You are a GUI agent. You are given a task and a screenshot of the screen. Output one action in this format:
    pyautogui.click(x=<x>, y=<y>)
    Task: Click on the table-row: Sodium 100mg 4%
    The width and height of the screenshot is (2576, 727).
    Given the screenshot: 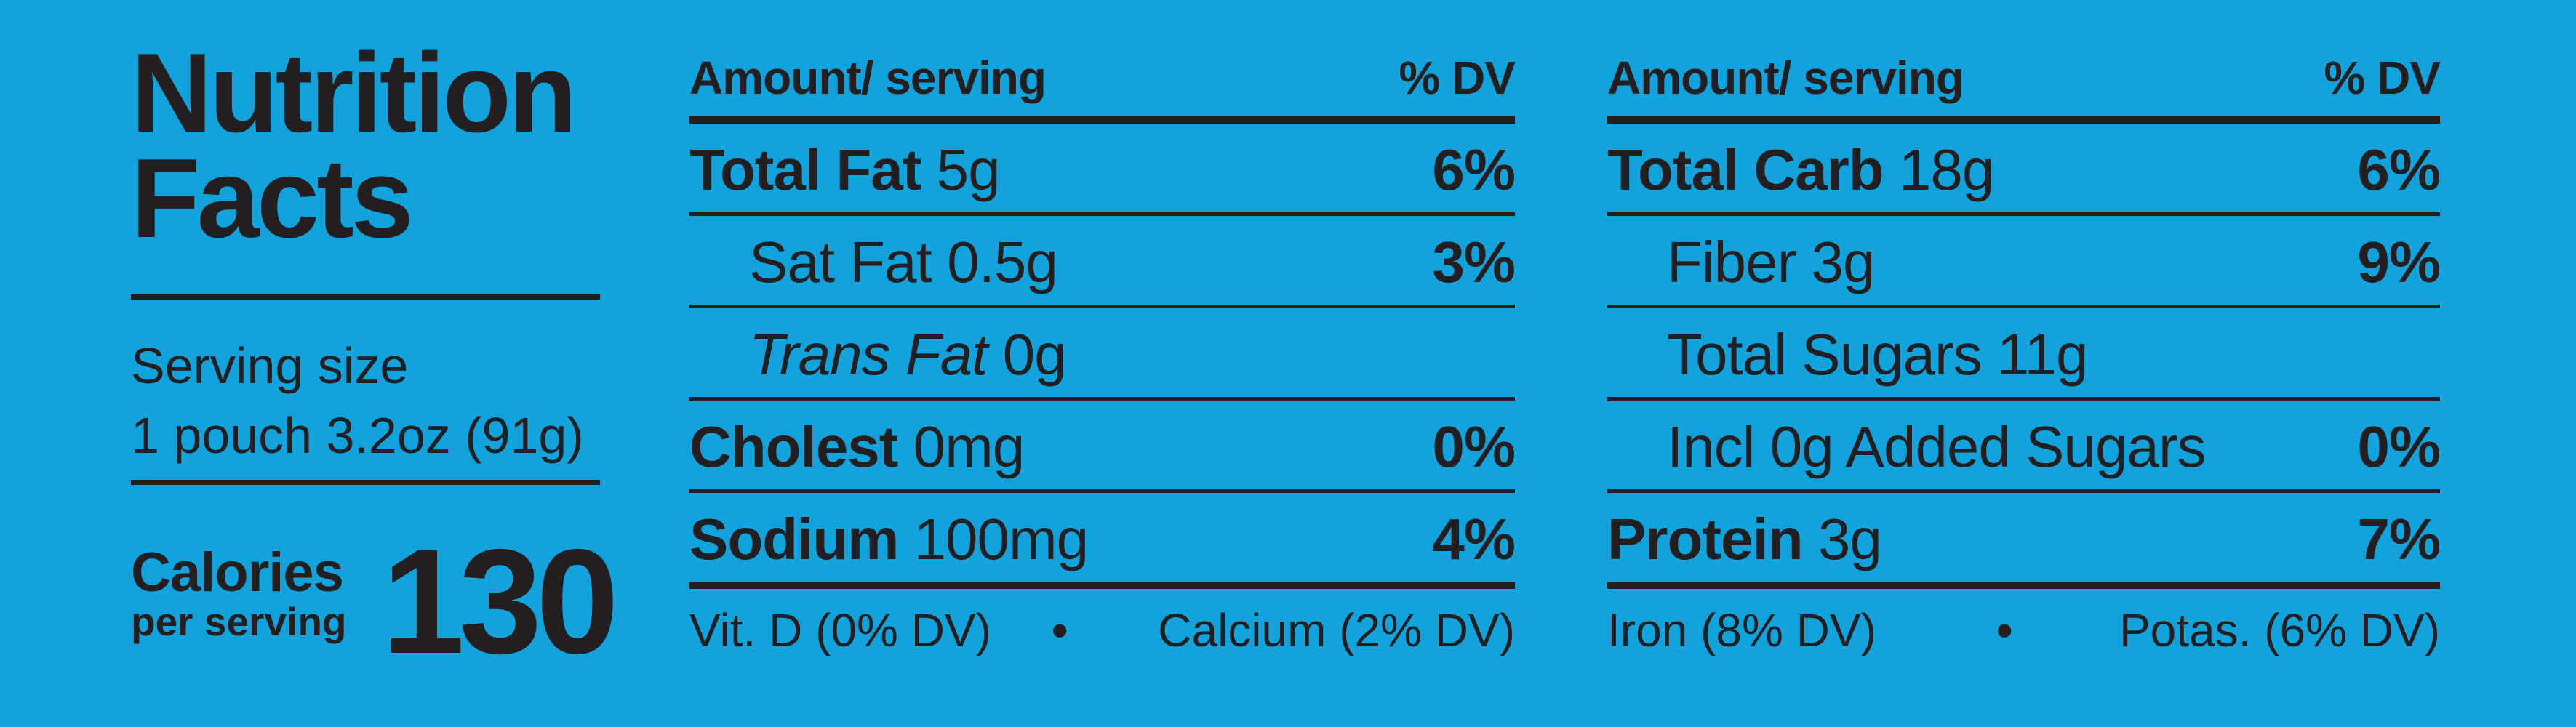 What is the action you would take?
    pyautogui.click(x=1102, y=538)
    